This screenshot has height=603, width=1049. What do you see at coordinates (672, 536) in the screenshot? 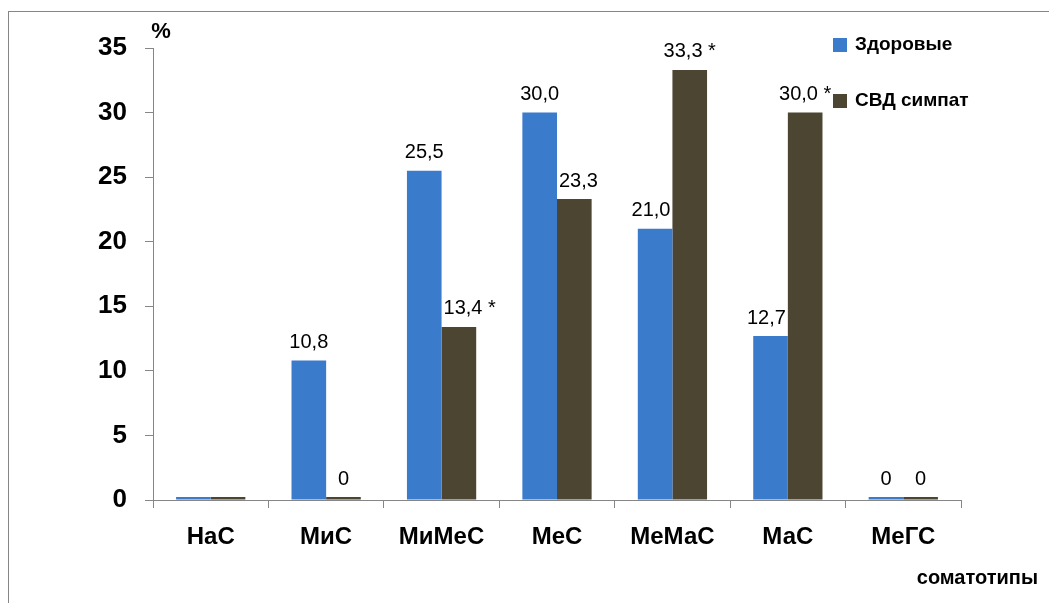
I see `x-tick-label: МеМаС` at bounding box center [672, 536].